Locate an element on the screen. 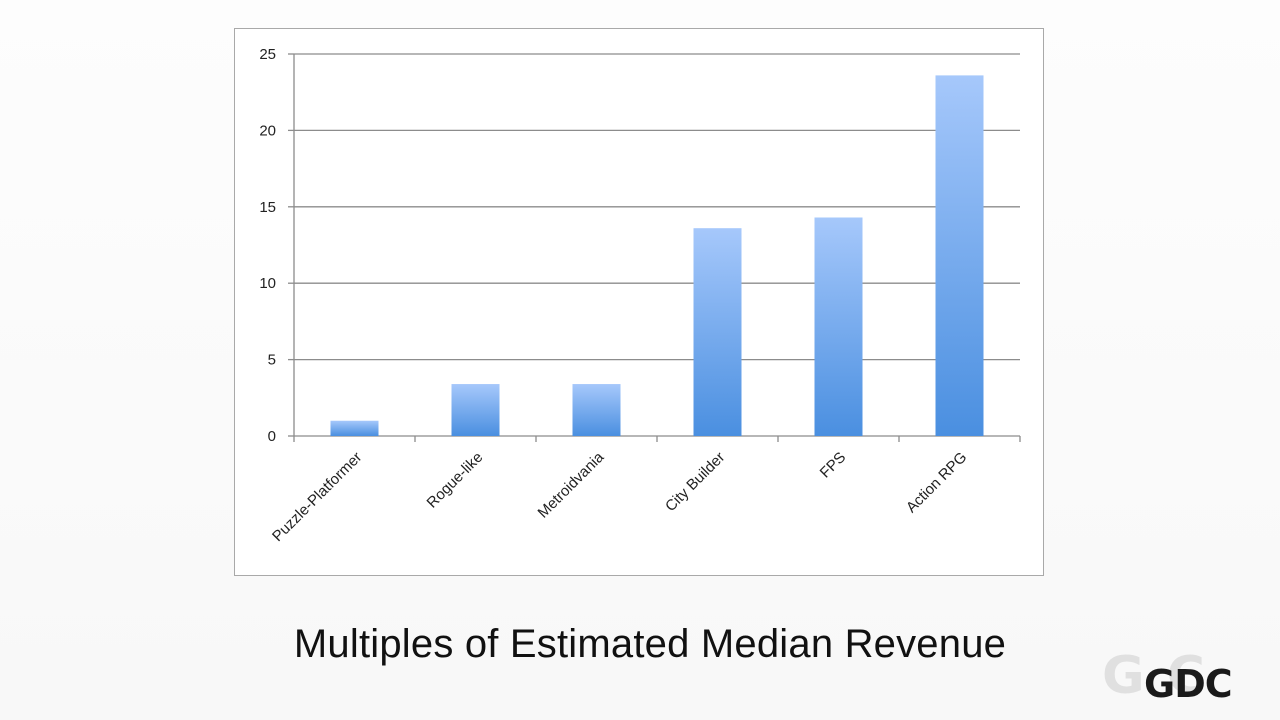 The image size is (1280, 720). y-tick-label: 0 is located at coordinates (272, 436).